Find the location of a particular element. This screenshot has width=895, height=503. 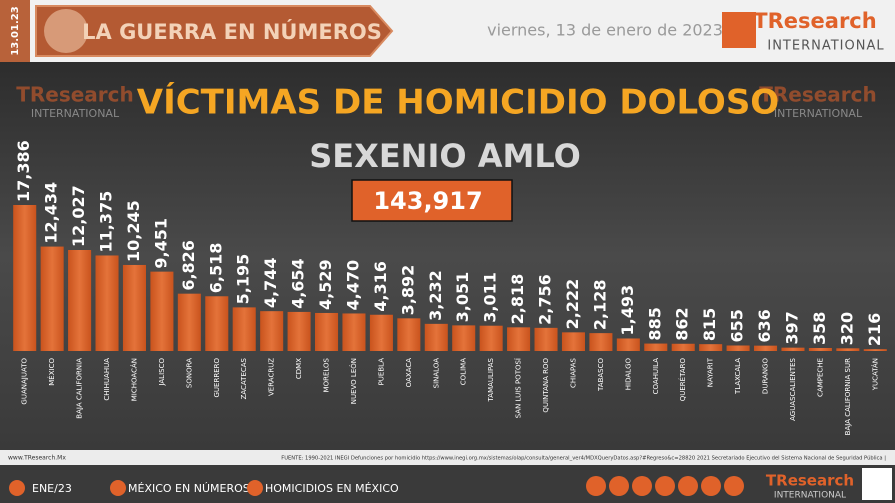

value-label: 6,826 is located at coordinates (188, 265).